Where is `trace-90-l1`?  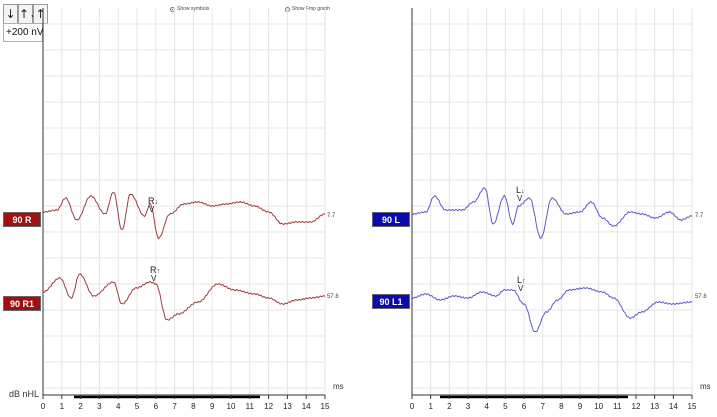 trace-90-l1 is located at coordinates (552, 309).